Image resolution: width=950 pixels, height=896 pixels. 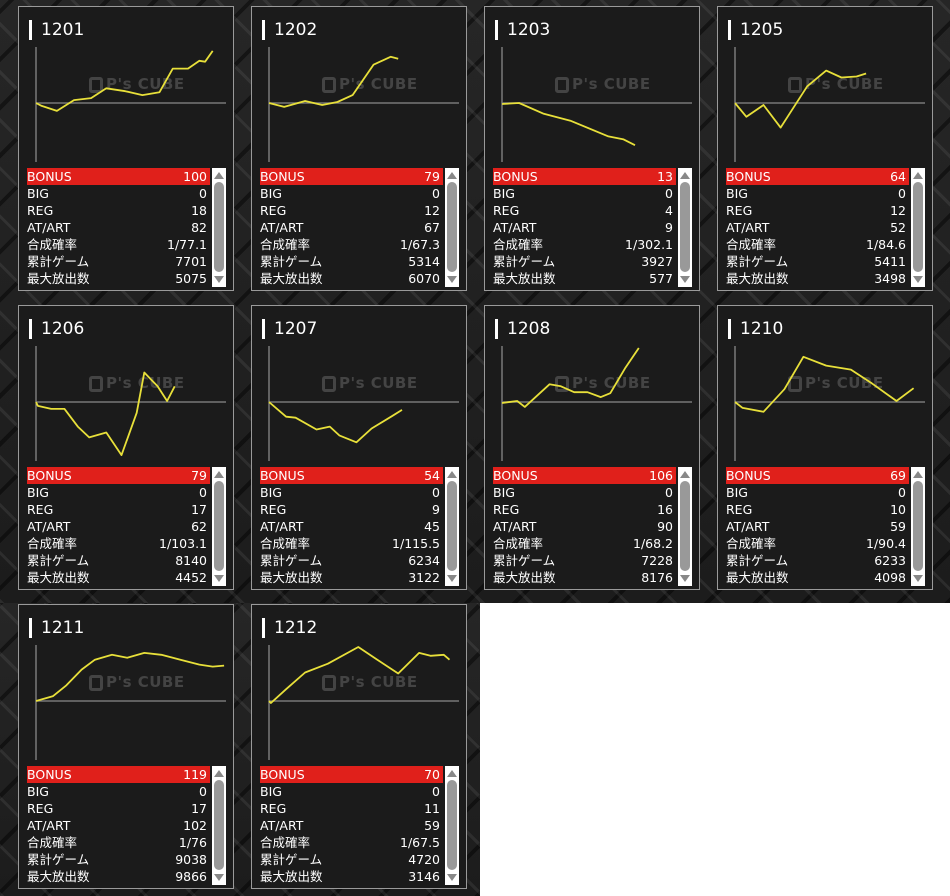 I want to click on stats-row-3: AT/ART 82, so click(x=118, y=227).